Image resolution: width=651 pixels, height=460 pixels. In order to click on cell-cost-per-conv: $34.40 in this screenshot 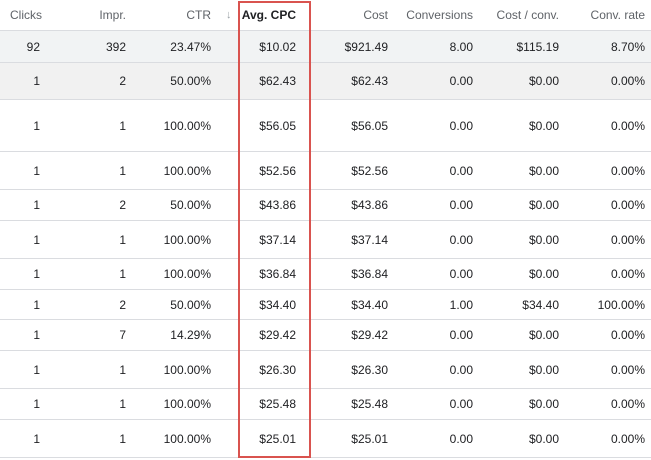, I will do `click(540, 304)`.